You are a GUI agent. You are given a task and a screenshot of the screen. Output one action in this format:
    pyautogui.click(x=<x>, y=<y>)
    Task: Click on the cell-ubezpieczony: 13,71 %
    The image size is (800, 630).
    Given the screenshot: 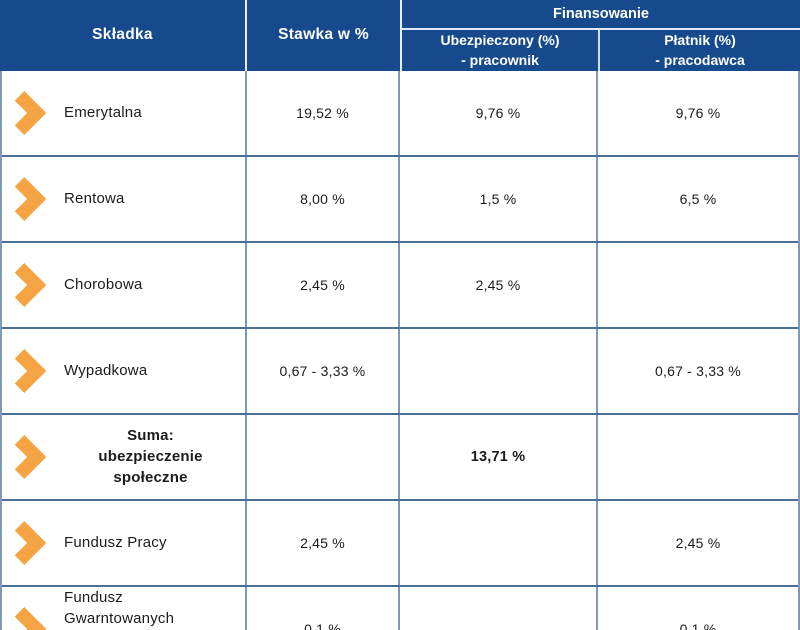 What is the action you would take?
    pyautogui.click(x=499, y=456)
    